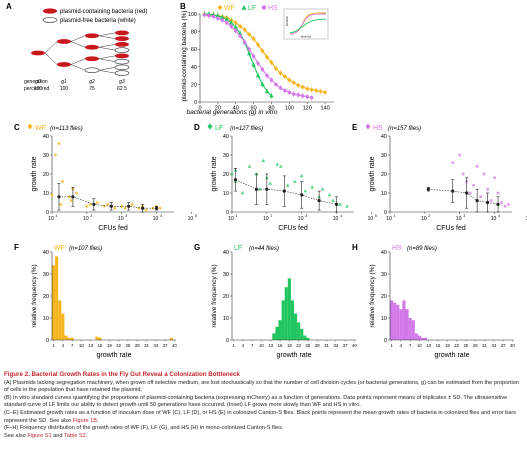  I want to click on panel-b-xtick-label: 20, so click(218, 109).